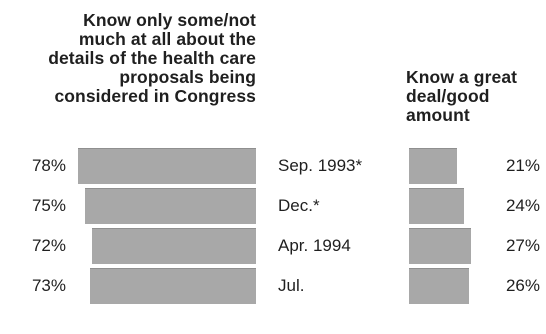 This screenshot has height=334, width=546. Describe the element at coordinates (522, 245) in the screenshot. I see `right-value-label: 27%` at that location.